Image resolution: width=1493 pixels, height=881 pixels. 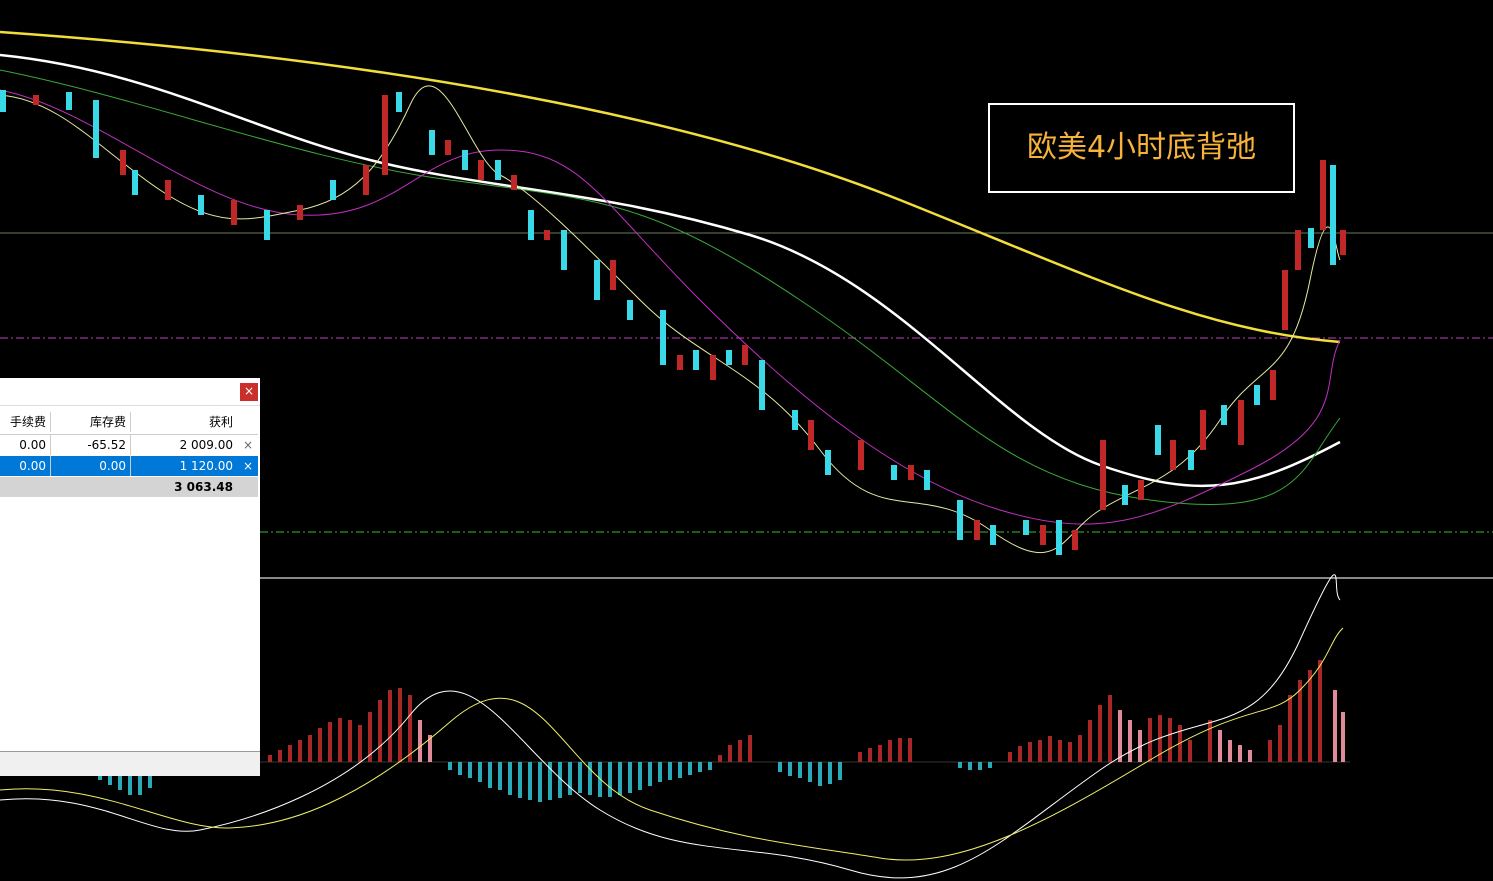 What do you see at coordinates (220, 422) in the screenshot?
I see `header: 获利` at bounding box center [220, 422].